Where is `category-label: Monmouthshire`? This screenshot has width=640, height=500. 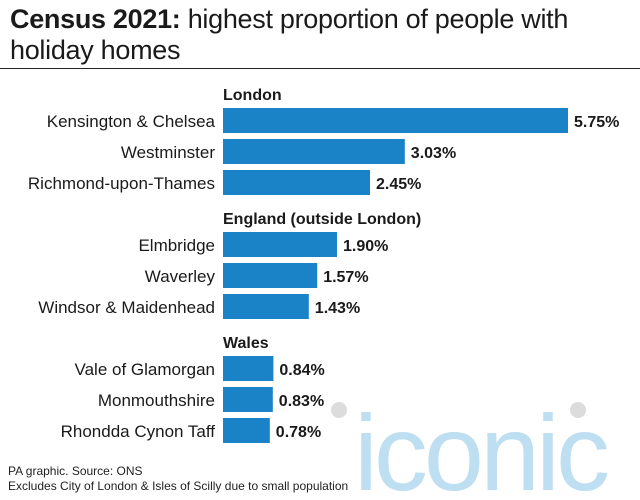
category-label: Monmouthshire is located at coordinates (156, 400).